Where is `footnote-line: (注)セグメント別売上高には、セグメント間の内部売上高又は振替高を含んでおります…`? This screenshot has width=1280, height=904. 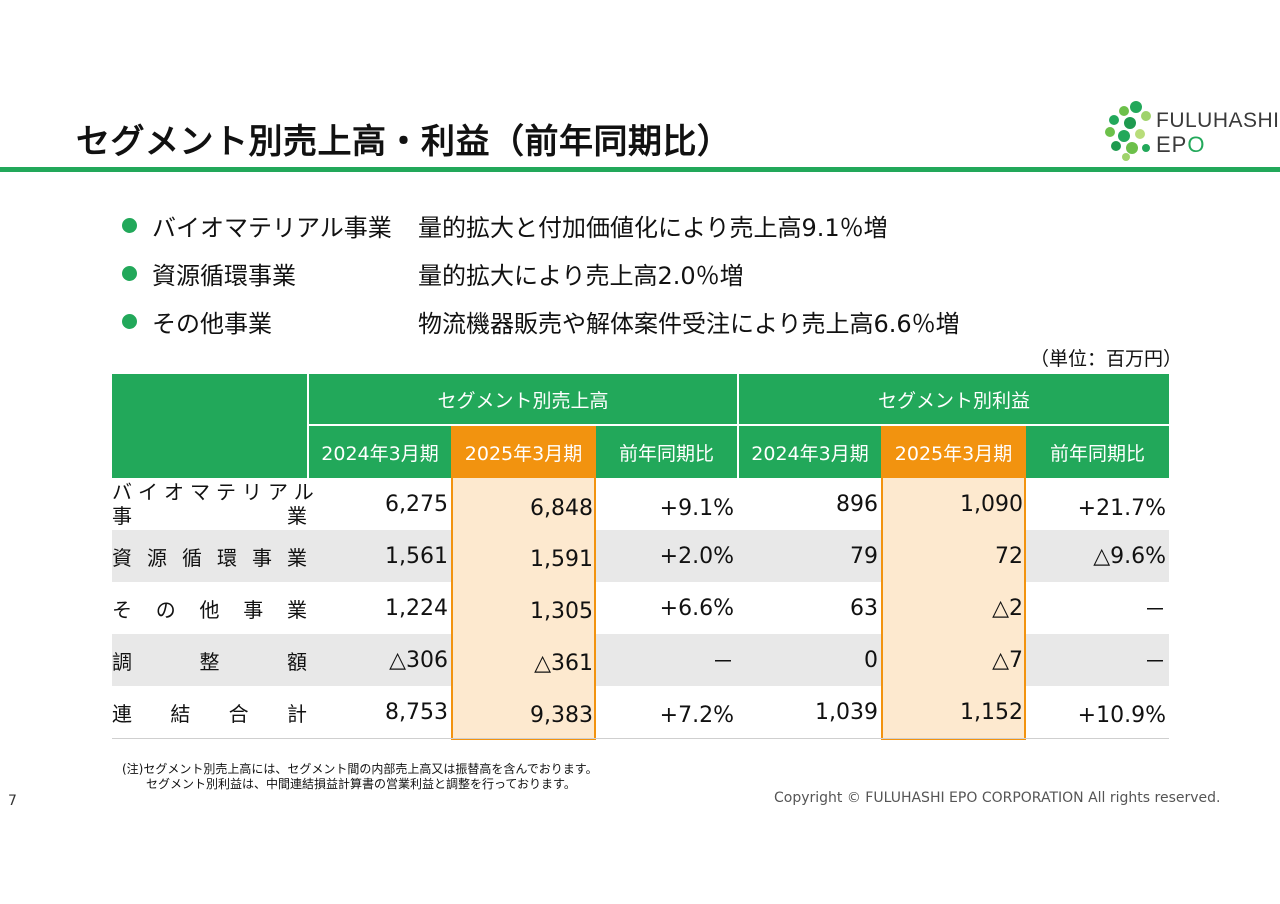
footnote-line: (注)セグメント別売上高には、セグメント間の内部売上高又は振替高を含んでおります… is located at coordinates (360, 769).